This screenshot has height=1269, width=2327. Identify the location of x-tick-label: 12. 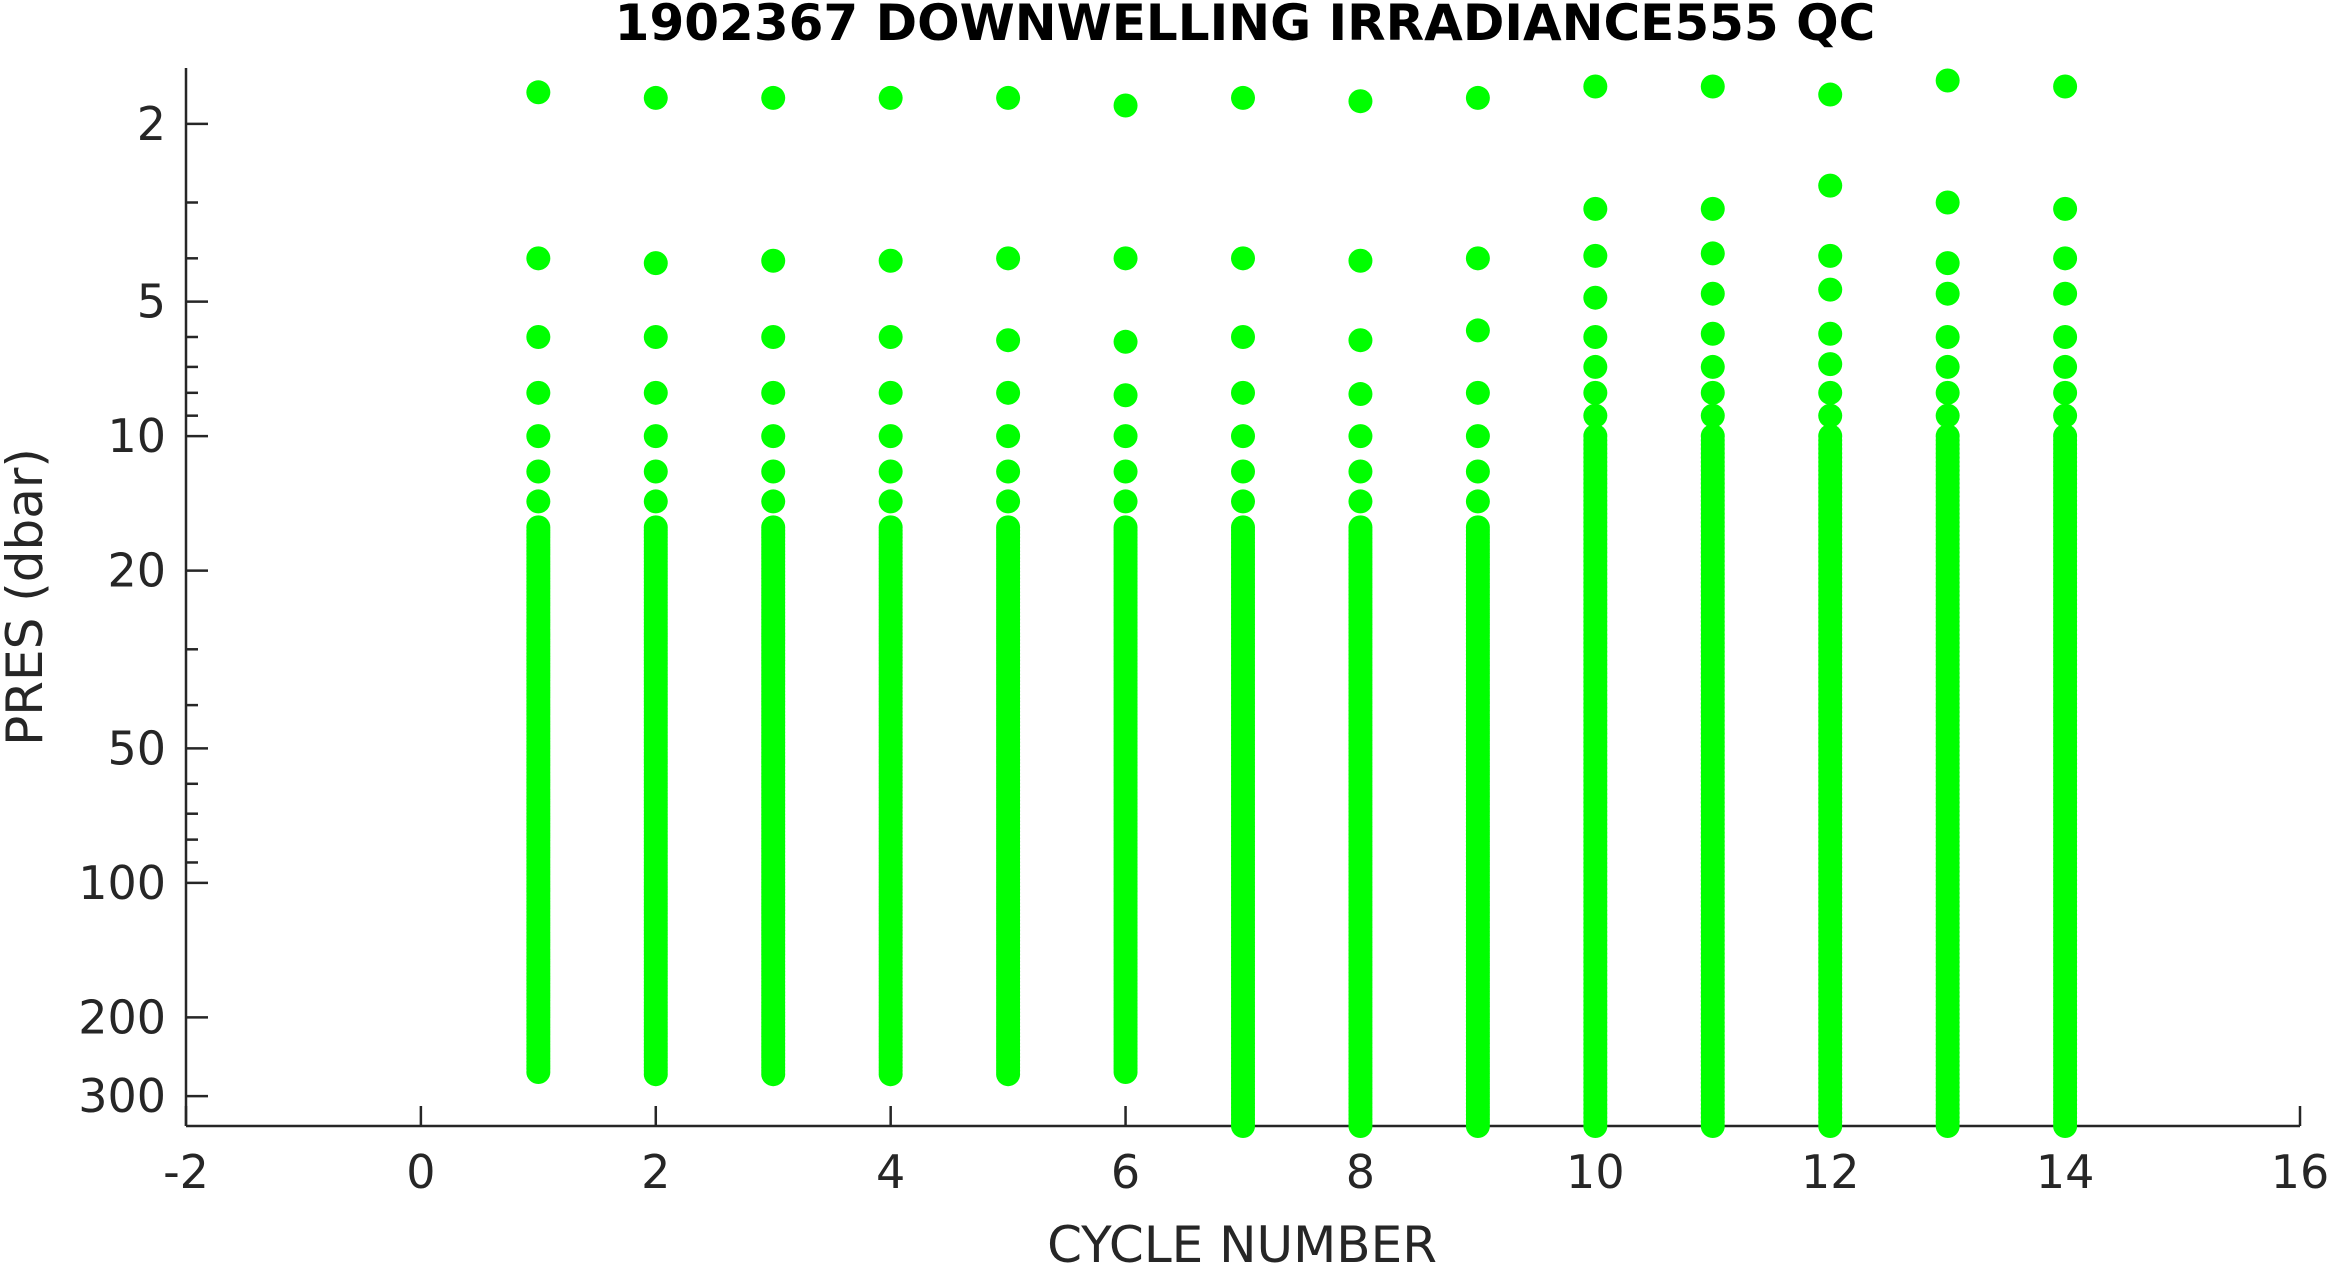
(1830, 1172).